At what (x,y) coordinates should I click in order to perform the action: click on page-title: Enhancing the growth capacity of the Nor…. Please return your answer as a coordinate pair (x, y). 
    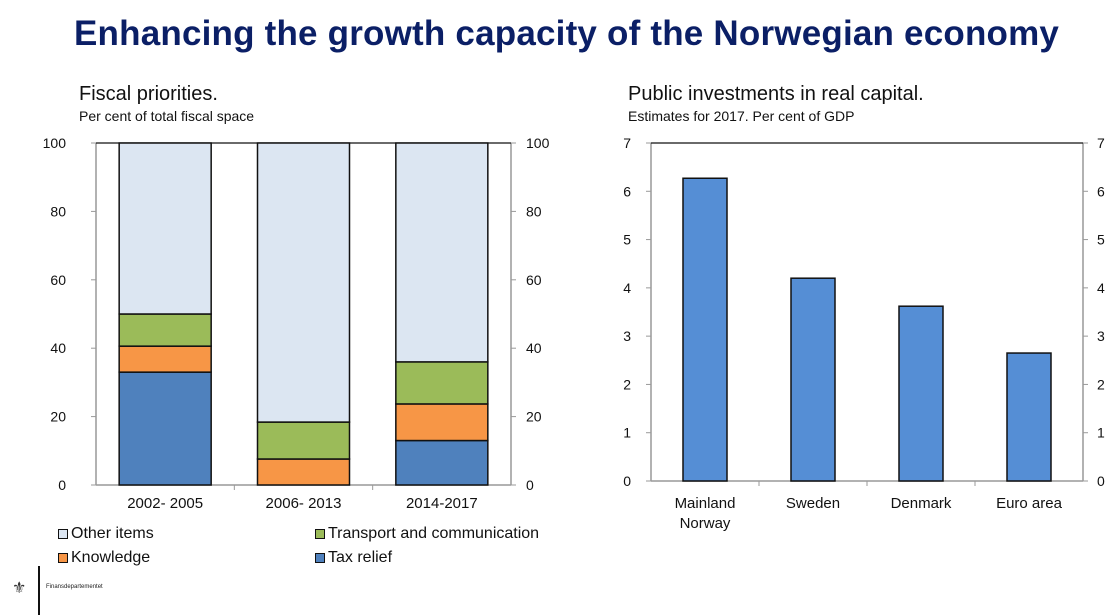
    Looking at the image, I should click on (567, 33).